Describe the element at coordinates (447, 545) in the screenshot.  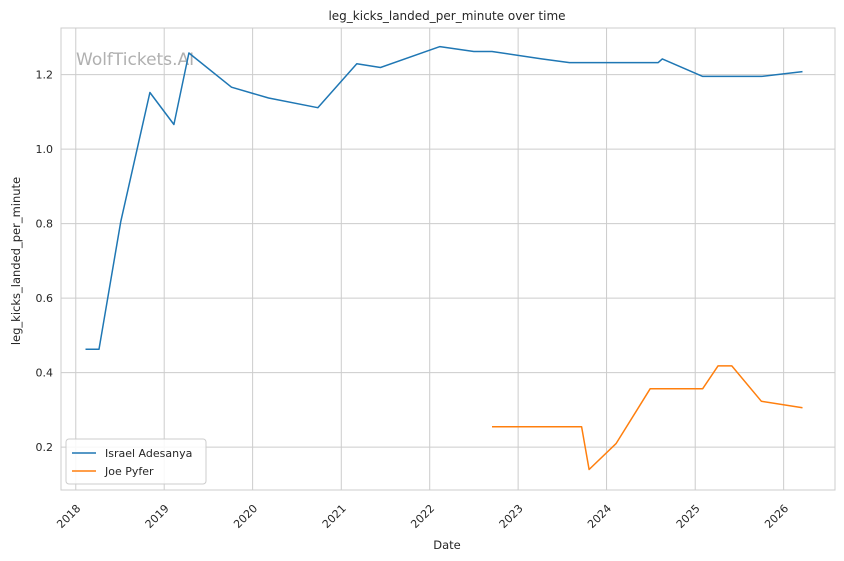
I see `x-axis-title: Date` at that location.